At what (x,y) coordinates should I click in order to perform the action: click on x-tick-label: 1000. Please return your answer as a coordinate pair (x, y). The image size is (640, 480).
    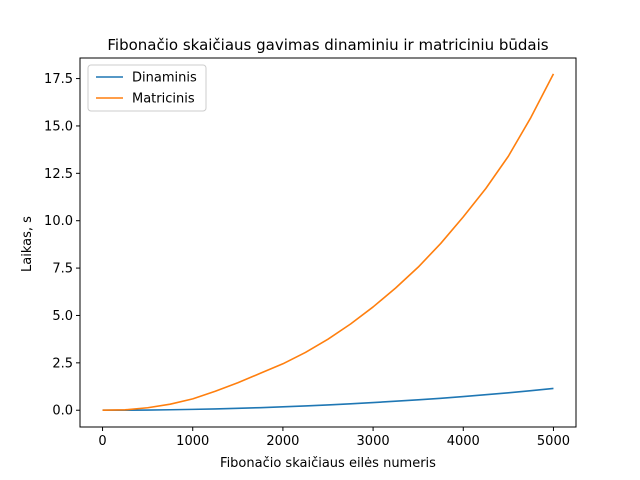
    Looking at the image, I should click on (192, 441).